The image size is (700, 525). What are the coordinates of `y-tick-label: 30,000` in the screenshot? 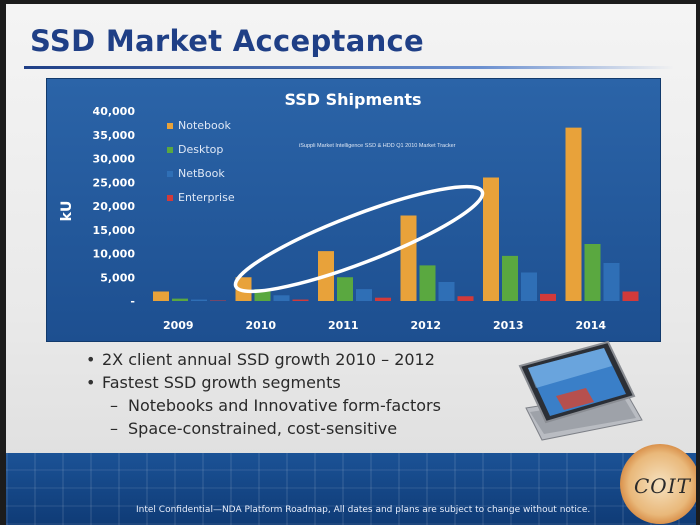 It's located at (114, 159).